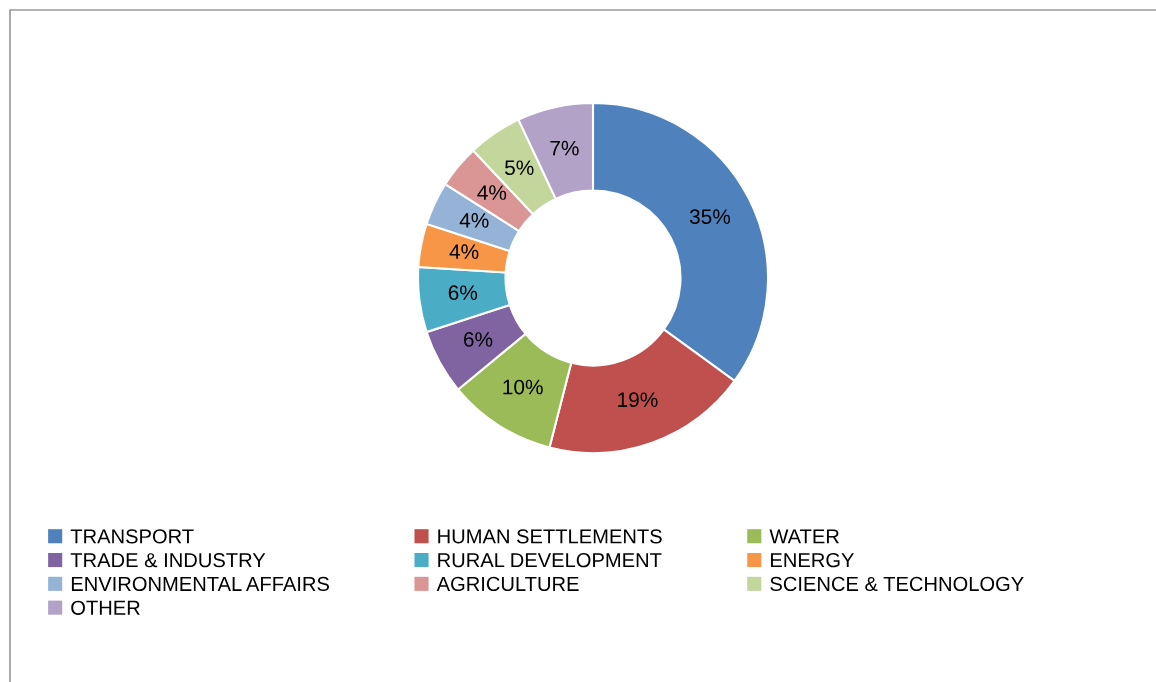 The height and width of the screenshot is (682, 1156). What do you see at coordinates (638, 400) in the screenshot?
I see `data-label: 19%` at bounding box center [638, 400].